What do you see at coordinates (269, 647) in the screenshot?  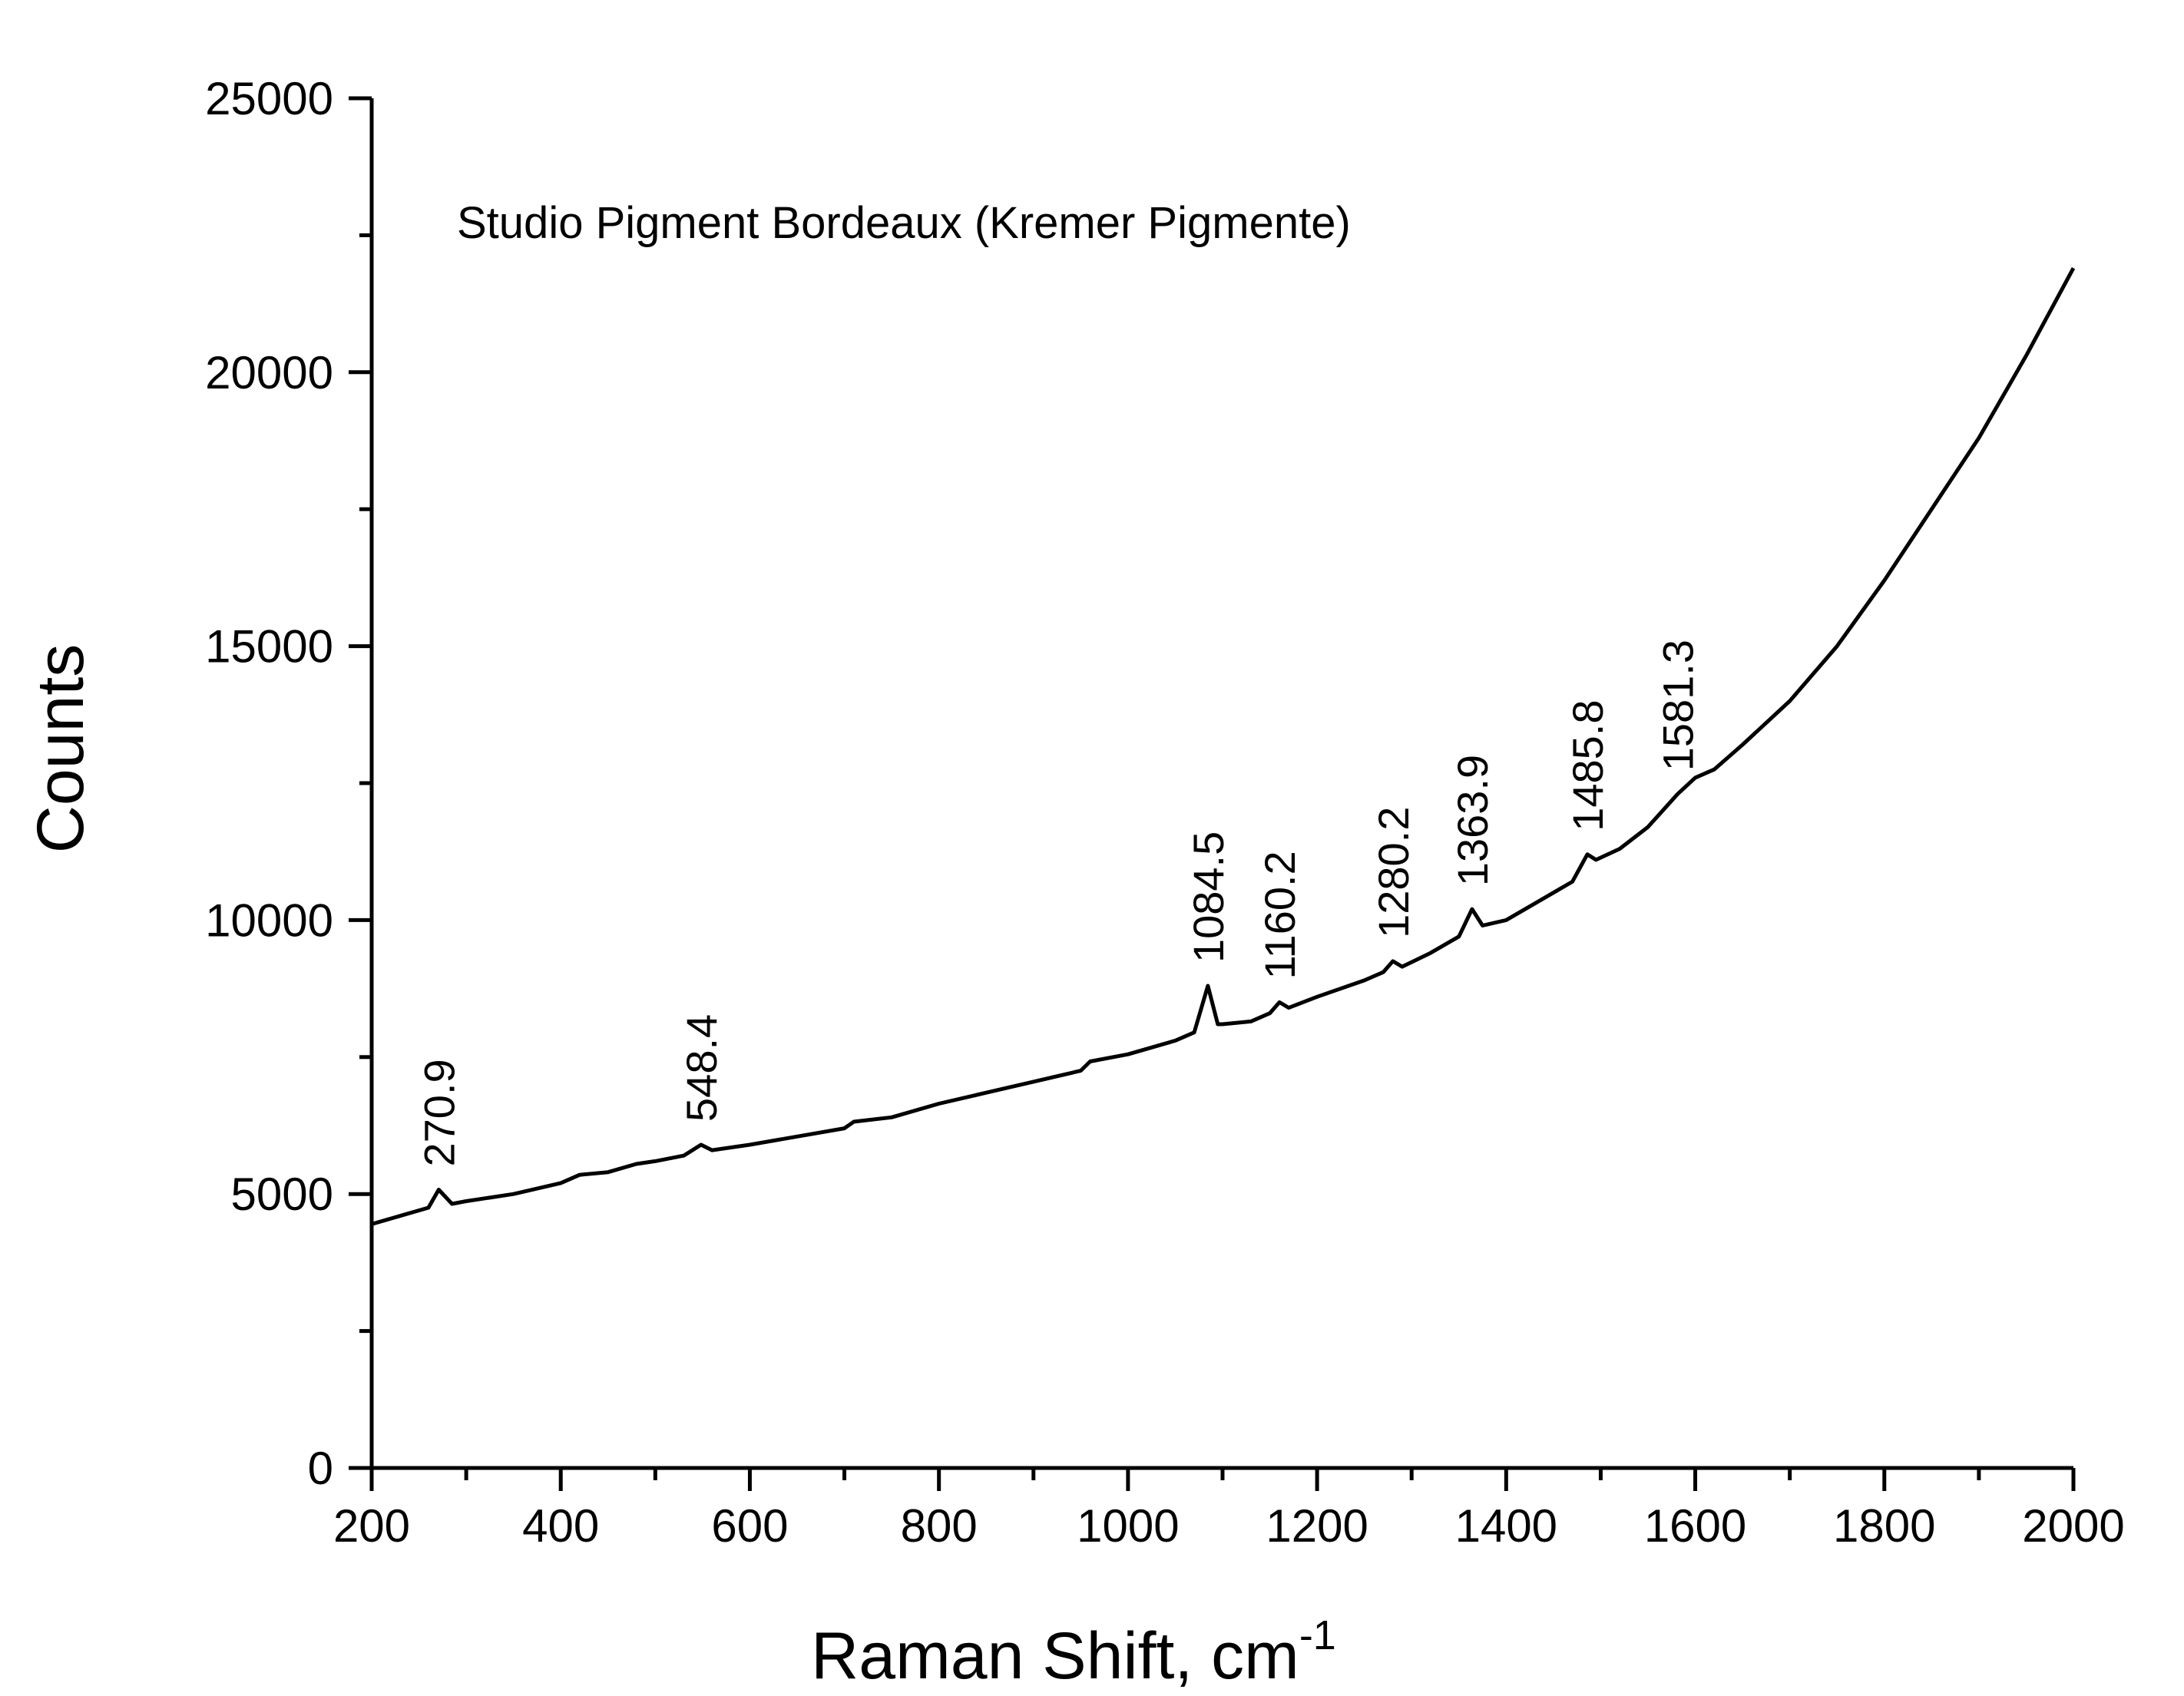 I see `y-tick-label: 15000` at bounding box center [269, 647].